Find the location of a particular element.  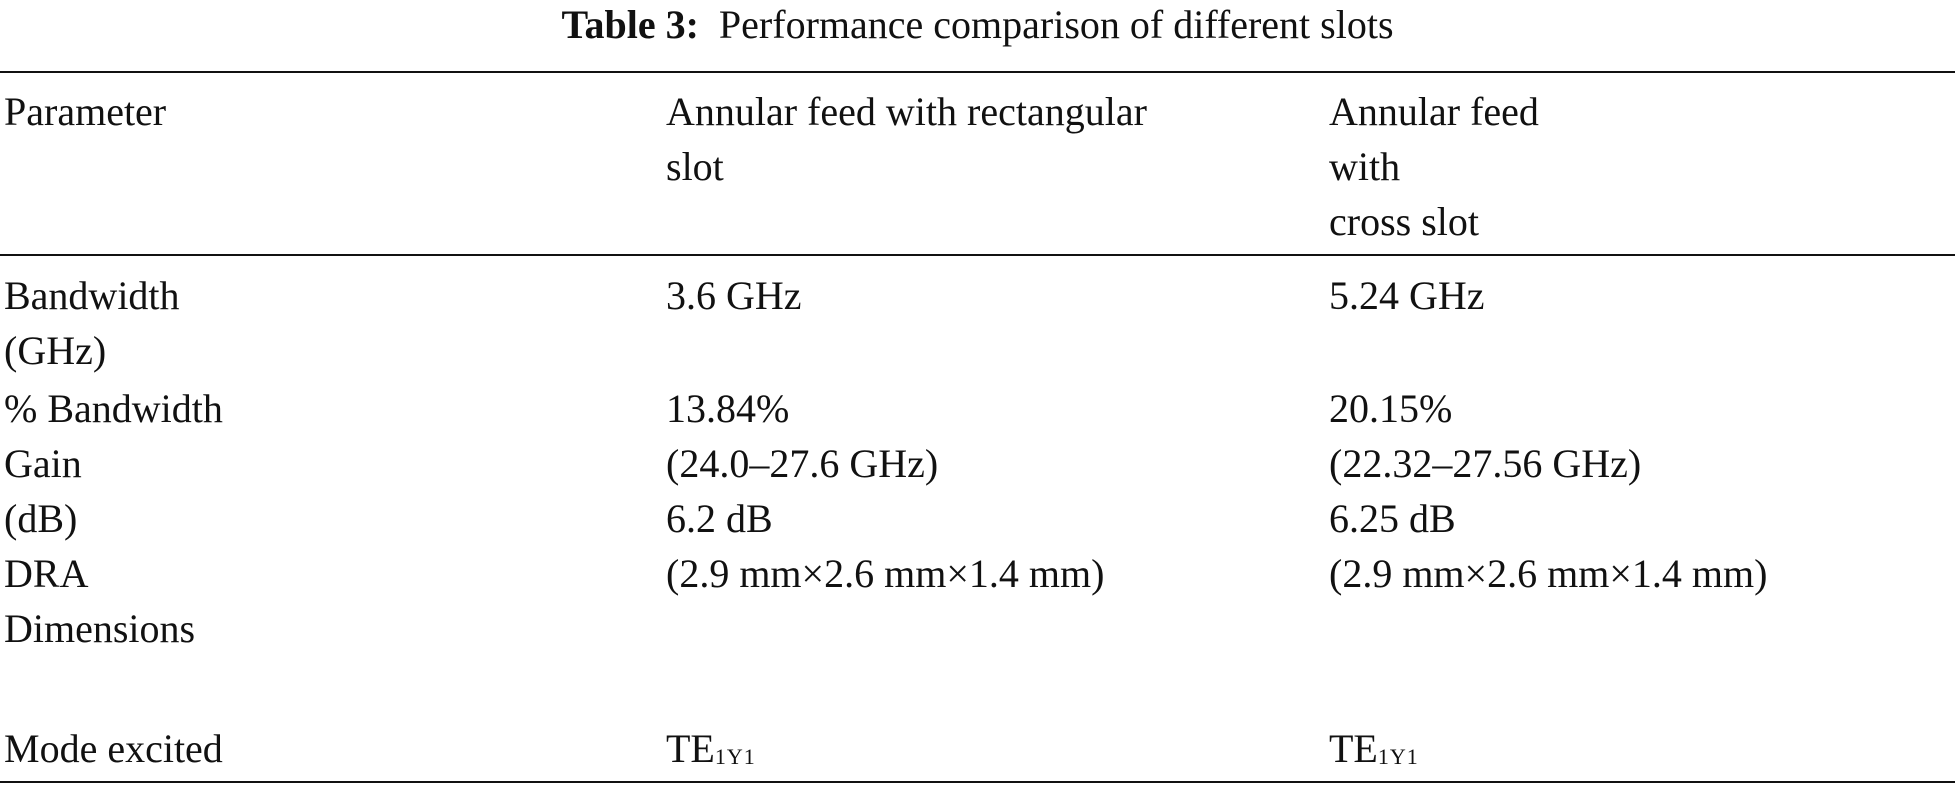

header-rule is located at coordinates (977, 255).